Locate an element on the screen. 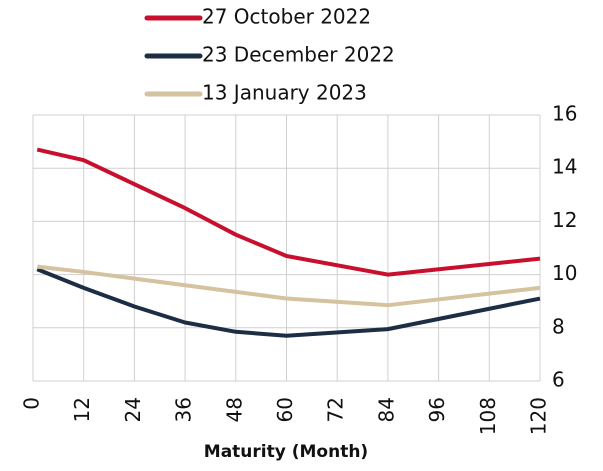 The width and height of the screenshot is (603, 471). y-tick-label: 6 is located at coordinates (558, 380).